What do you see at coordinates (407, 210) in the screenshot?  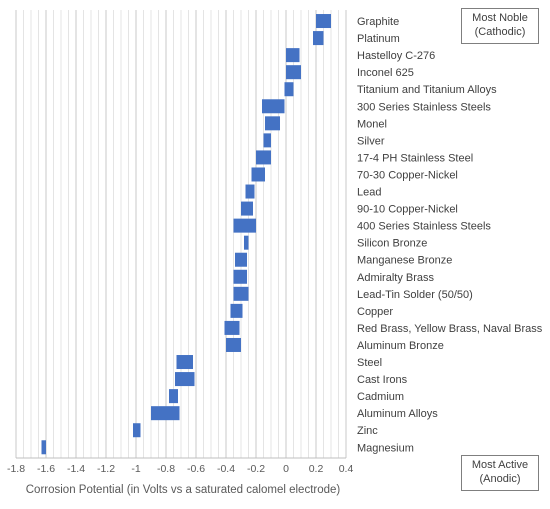 I see `category-label: 90-10 Copper-Nickel` at bounding box center [407, 210].